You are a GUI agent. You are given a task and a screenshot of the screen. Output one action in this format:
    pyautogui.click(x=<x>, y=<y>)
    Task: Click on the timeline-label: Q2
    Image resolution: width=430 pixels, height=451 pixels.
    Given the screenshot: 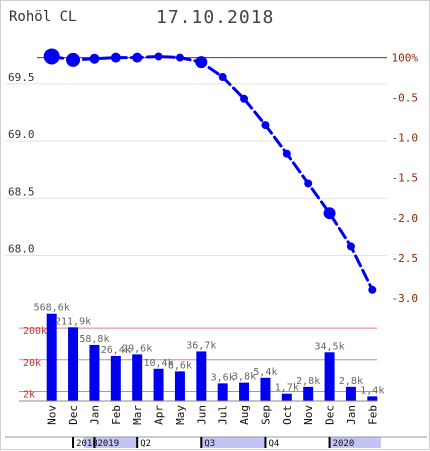 What is the action you would take?
    pyautogui.click(x=145, y=444)
    